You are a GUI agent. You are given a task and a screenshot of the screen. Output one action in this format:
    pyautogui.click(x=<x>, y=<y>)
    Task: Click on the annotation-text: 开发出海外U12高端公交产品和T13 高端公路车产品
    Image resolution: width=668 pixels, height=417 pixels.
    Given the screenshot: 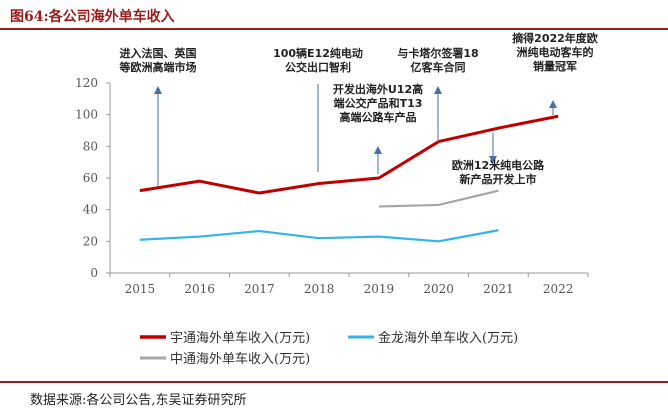 What is the action you would take?
    pyautogui.click(x=378, y=103)
    